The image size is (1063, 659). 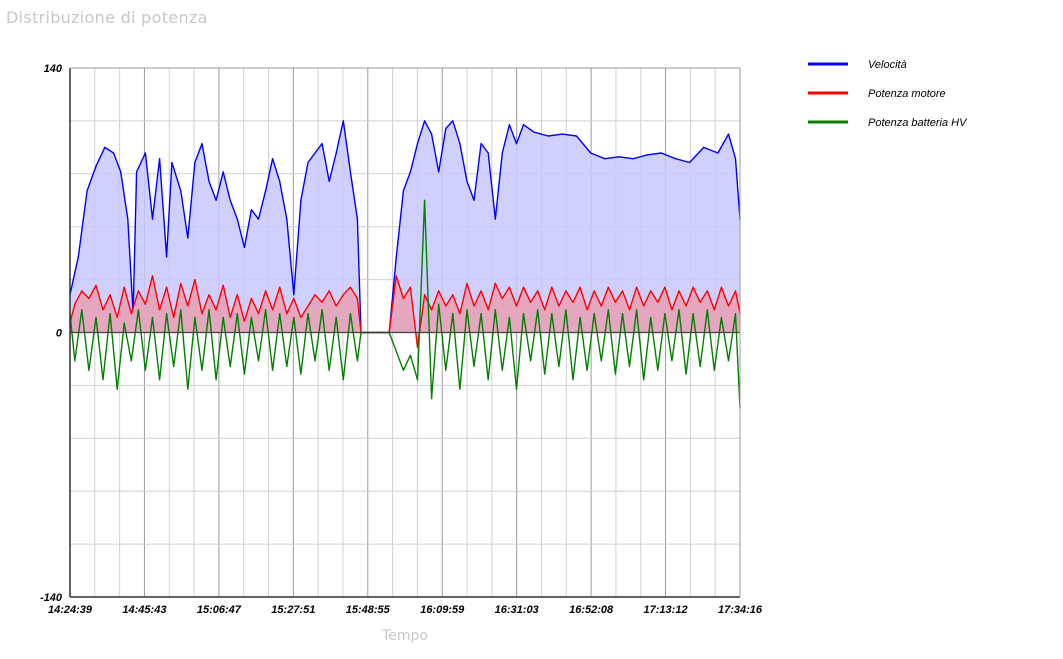 What do you see at coordinates (517, 610) in the screenshot?
I see `x-tick-label: 16:31:03` at bounding box center [517, 610].